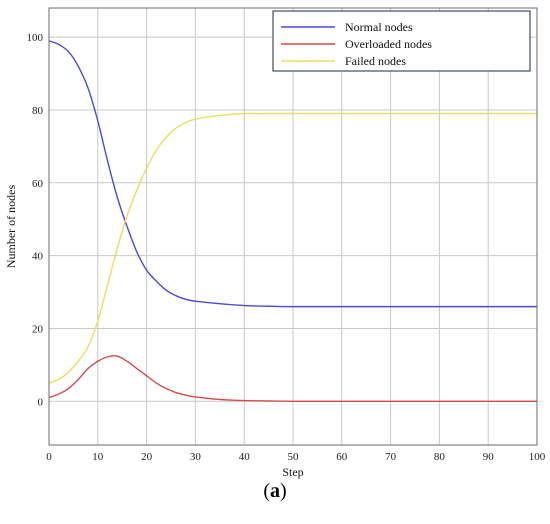 The width and height of the screenshot is (550, 524). Describe the element at coordinates (35, 220) in the screenshot. I see `y-tick-labels: 0 20 40 60 80 100` at that location.